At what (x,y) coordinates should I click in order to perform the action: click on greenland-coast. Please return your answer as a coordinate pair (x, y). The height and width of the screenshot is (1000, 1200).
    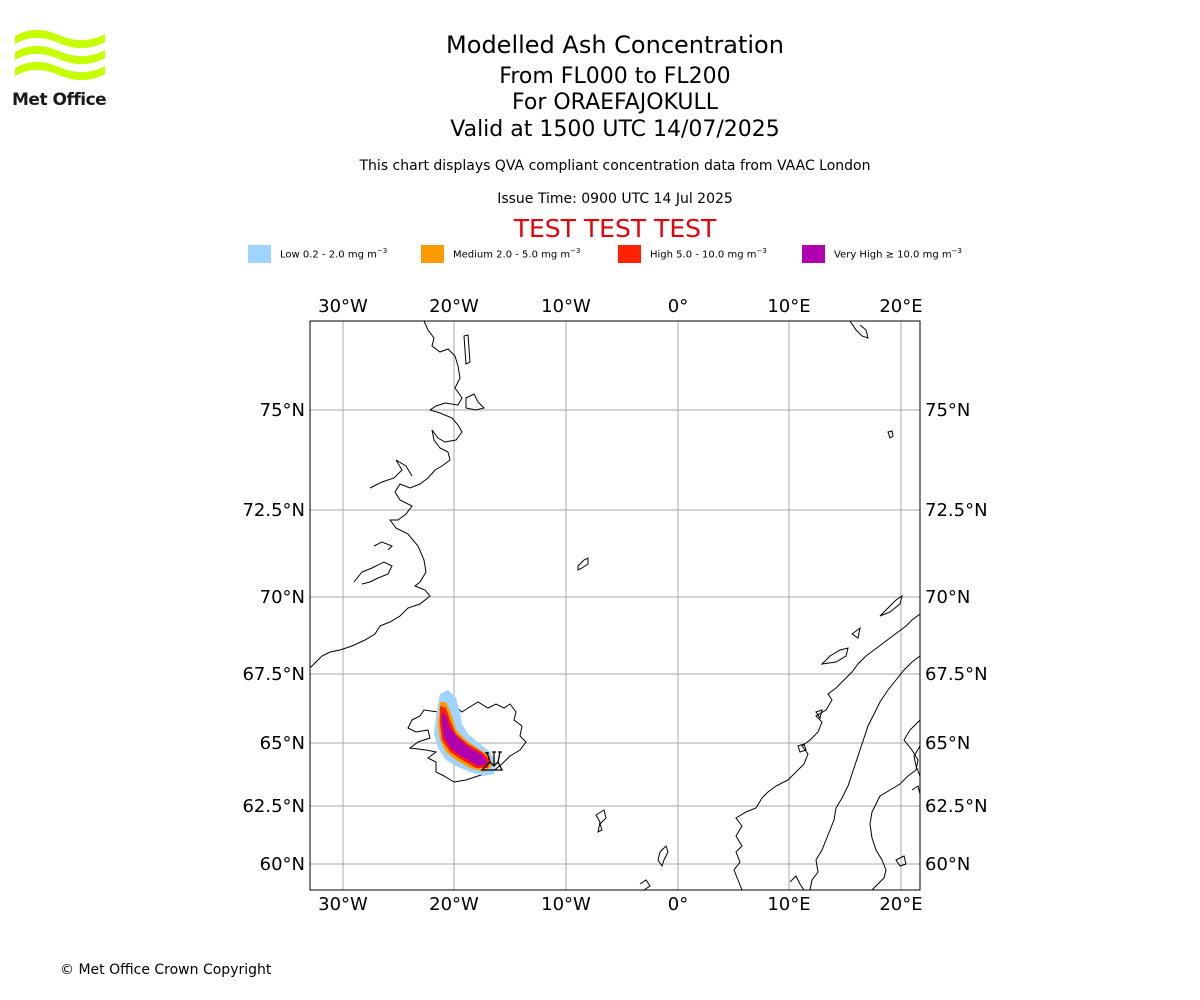
    Looking at the image, I should click on (386, 495).